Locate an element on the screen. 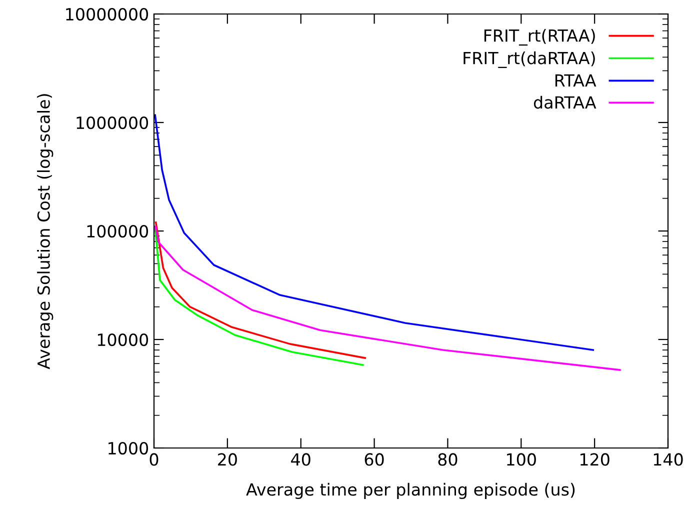  x-tick-label: 140 is located at coordinates (668, 459).